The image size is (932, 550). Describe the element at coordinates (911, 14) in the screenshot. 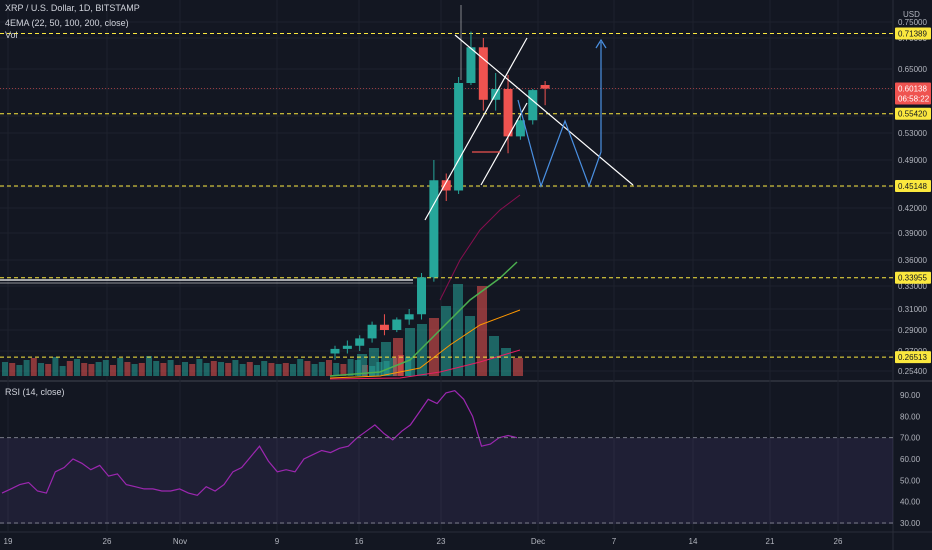

I see `currency-label: USD` at that location.